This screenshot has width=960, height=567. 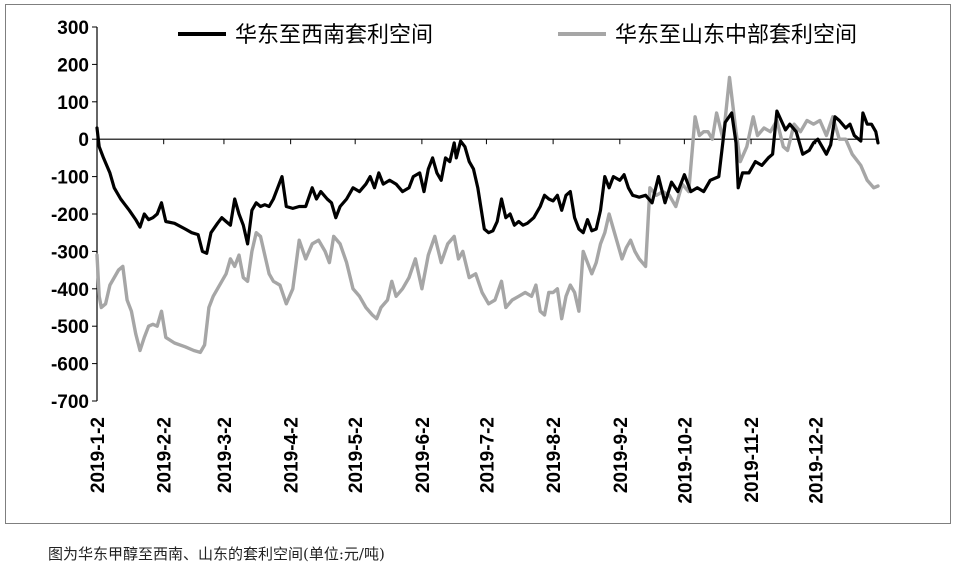 What do you see at coordinates (517, 35) in the screenshot?
I see `legend: 华东至西南套利空间 华东至山东中部套利空间` at bounding box center [517, 35].